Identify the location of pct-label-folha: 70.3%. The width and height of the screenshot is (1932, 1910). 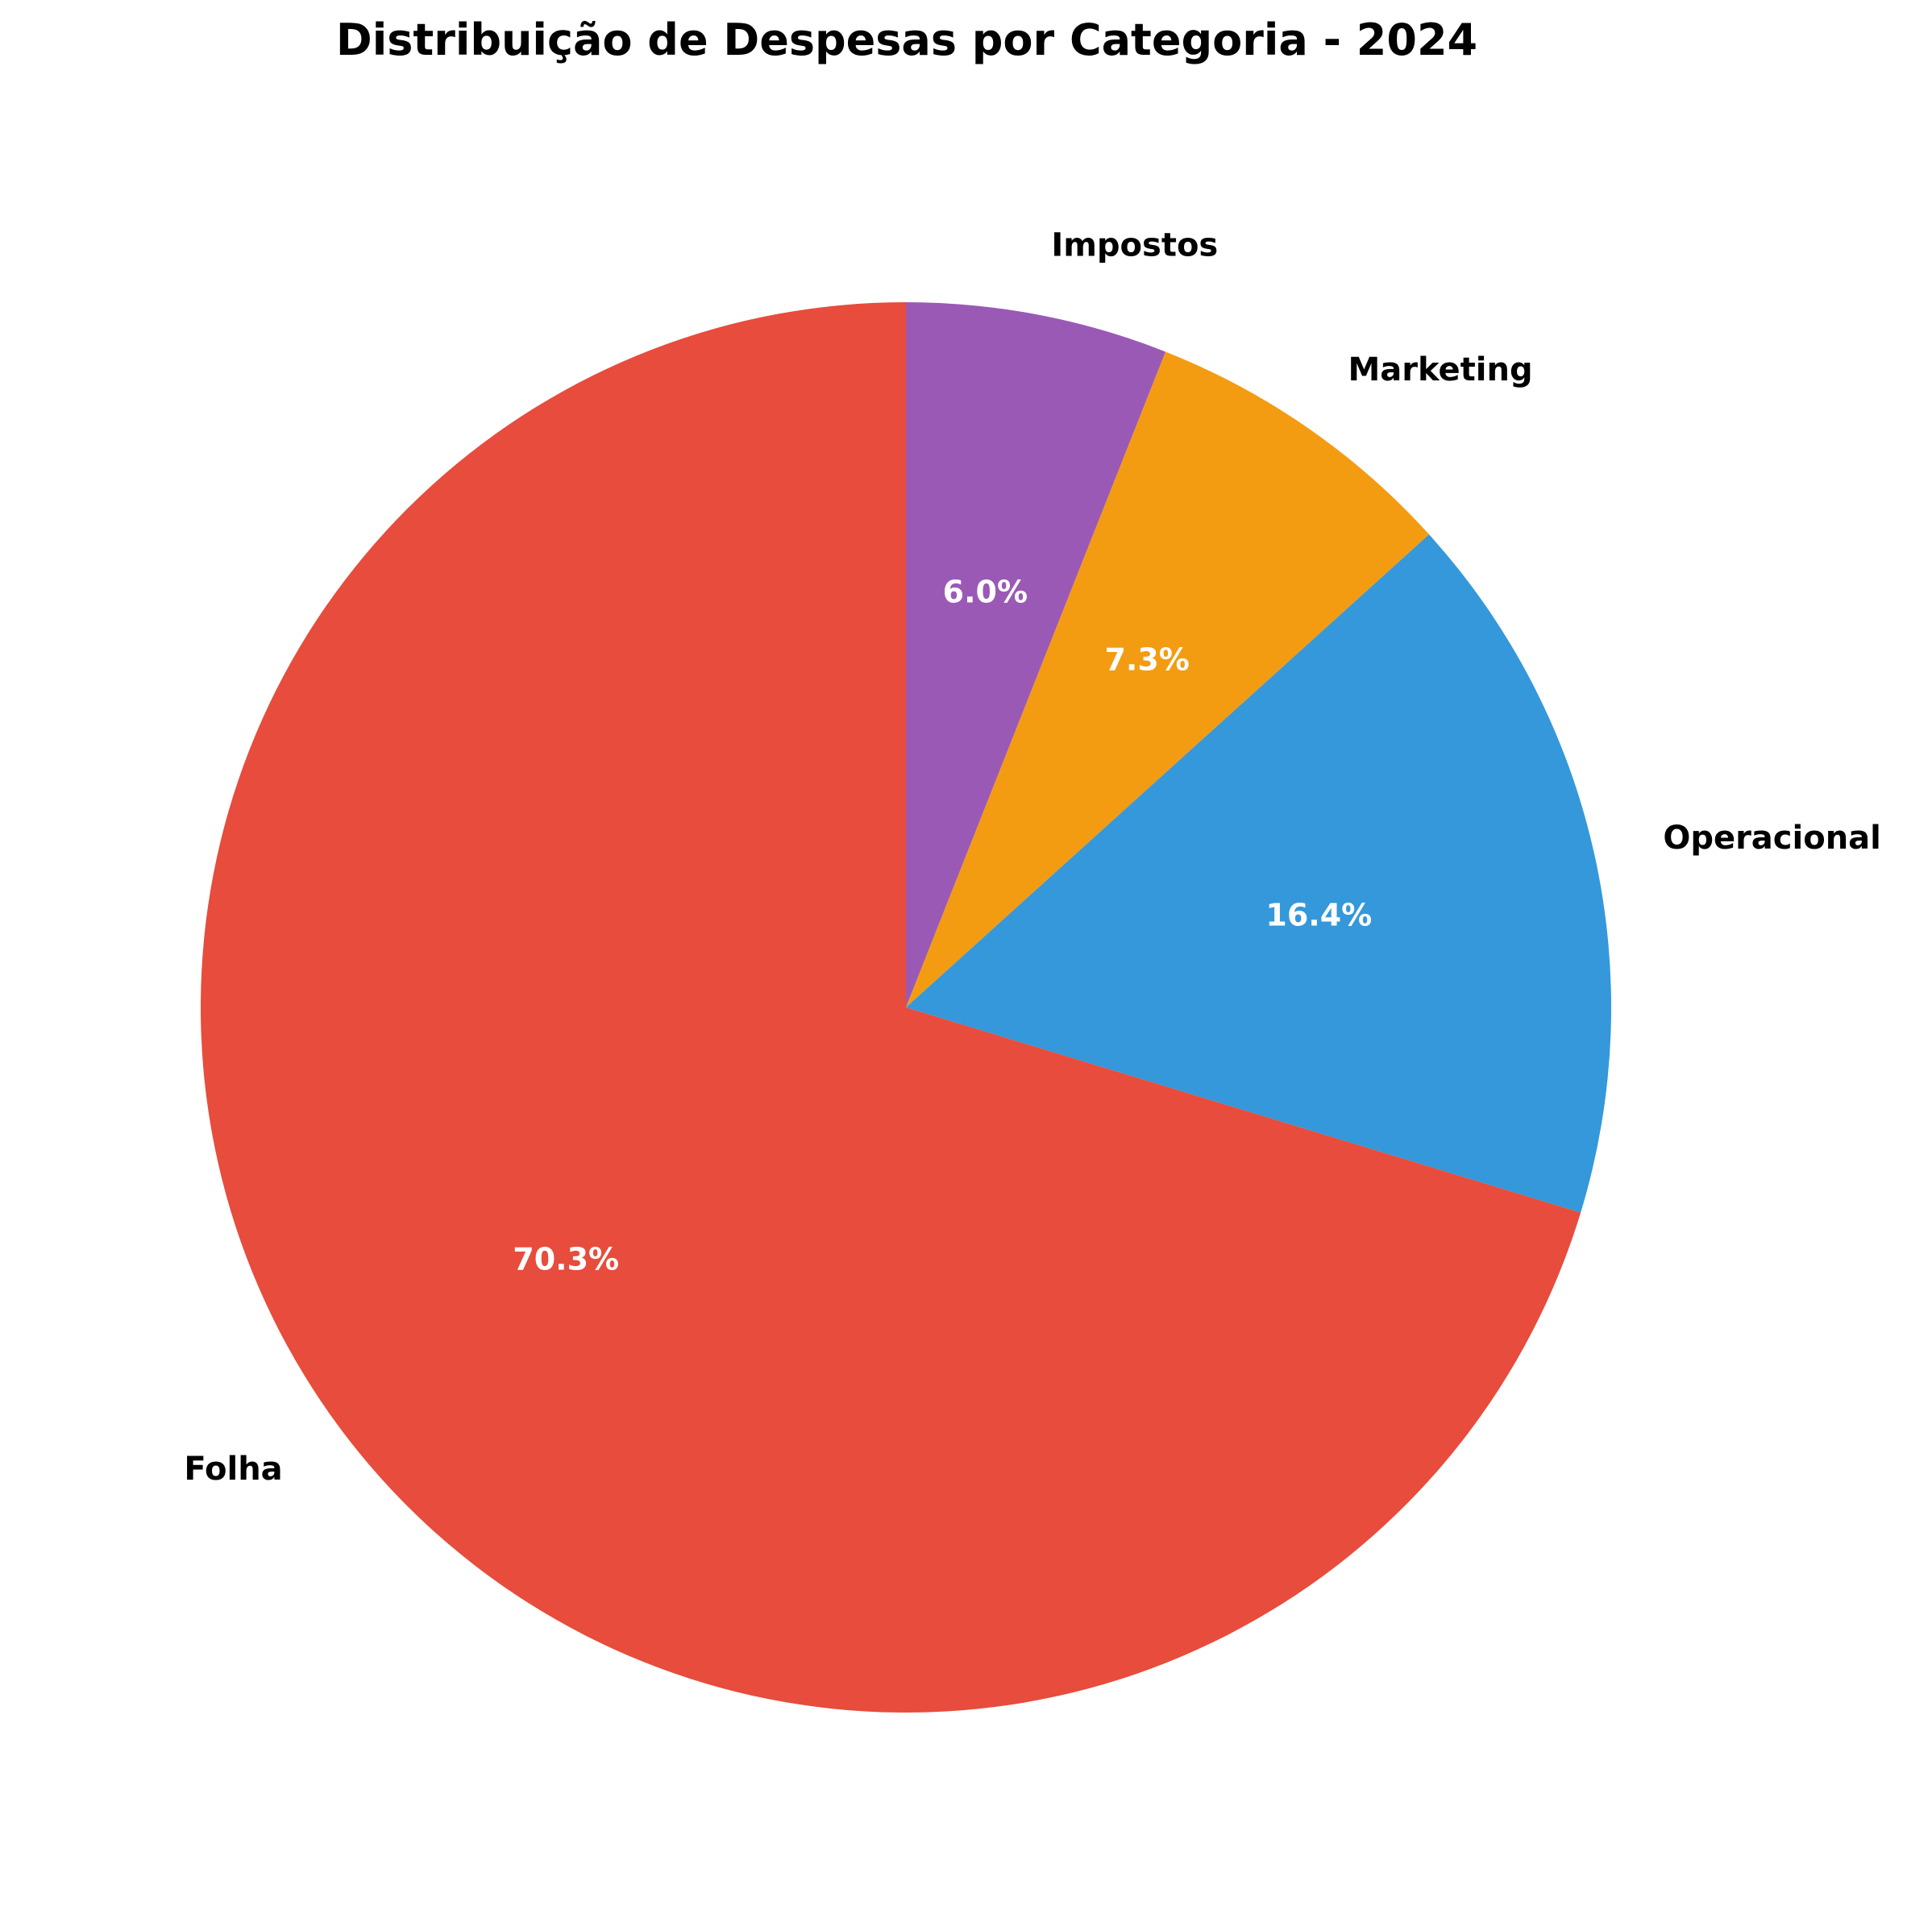
(566, 1259).